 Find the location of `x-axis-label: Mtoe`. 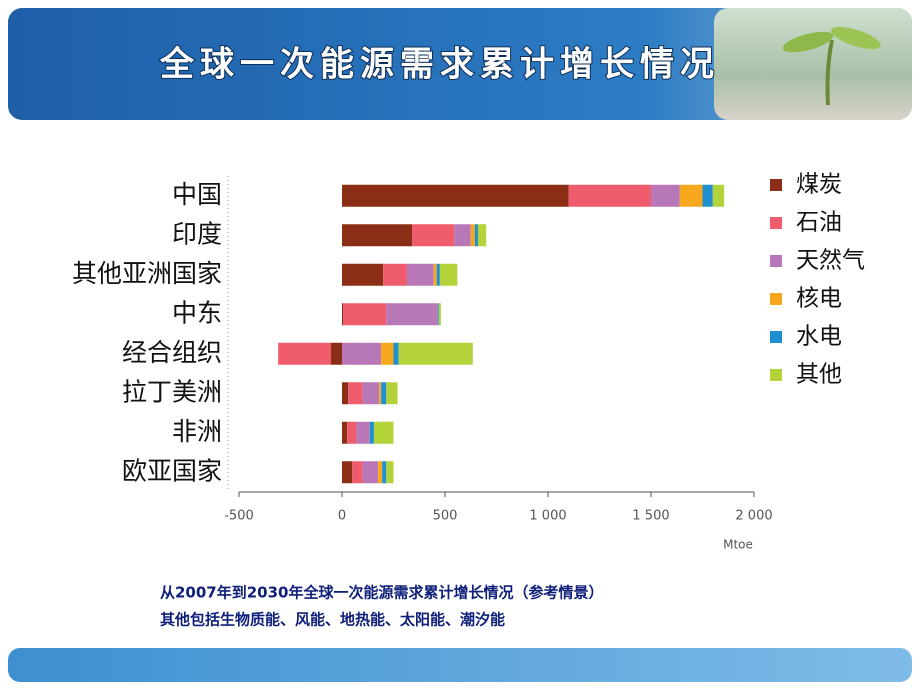

x-axis-label: Mtoe is located at coordinates (738, 545).